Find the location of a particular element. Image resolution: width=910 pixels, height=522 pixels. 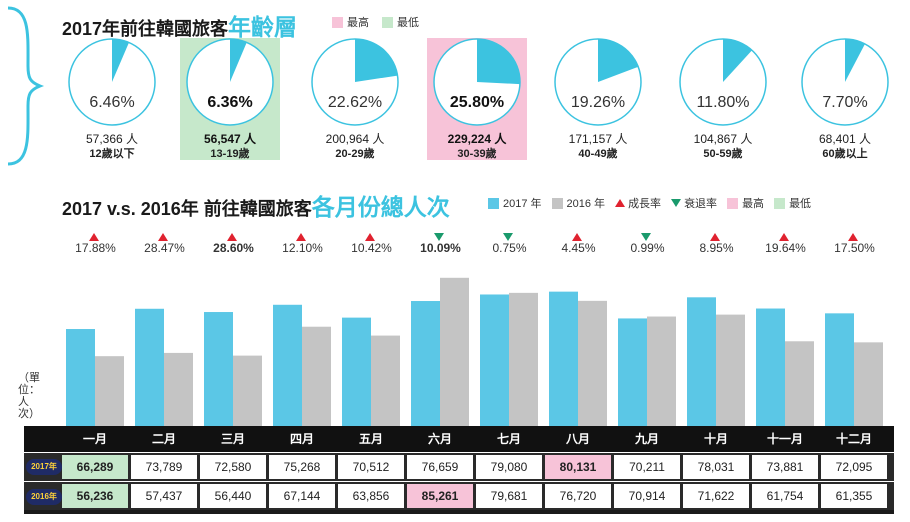

value-cell-2016: 85,261 is located at coordinates (440, 496).